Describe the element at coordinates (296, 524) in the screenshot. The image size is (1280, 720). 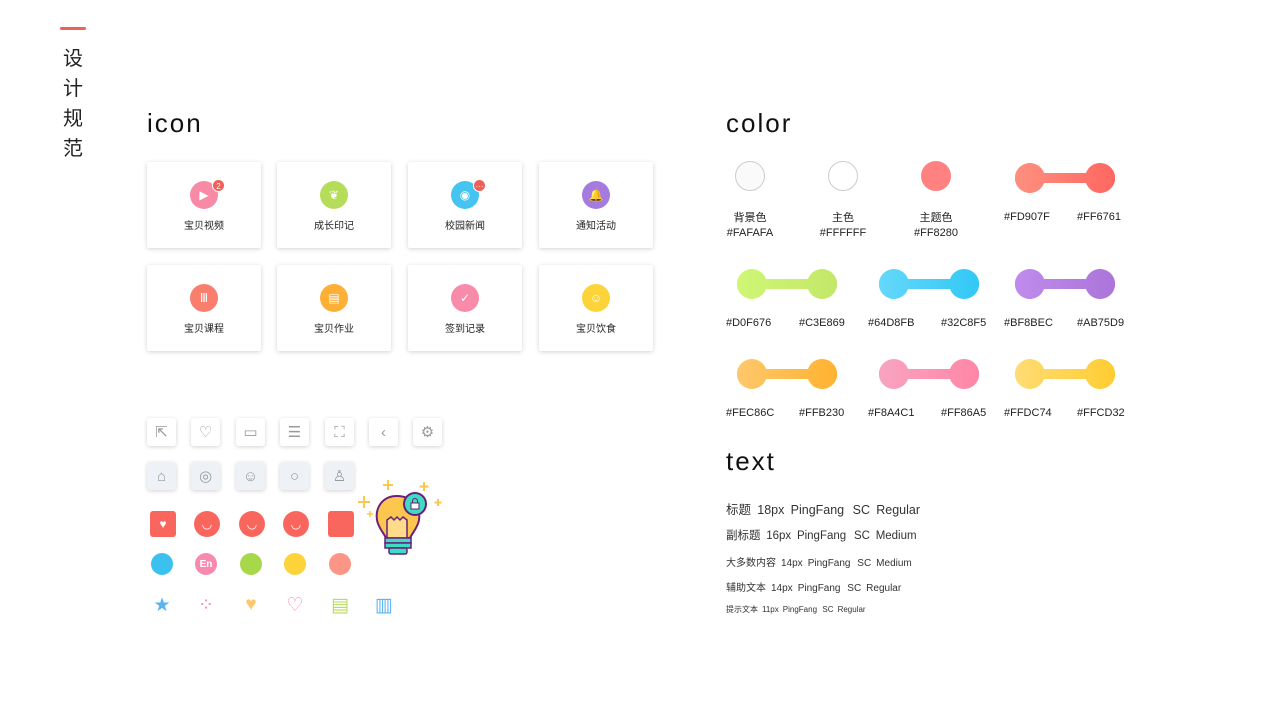
I see `chat-icon: ◡` at that location.